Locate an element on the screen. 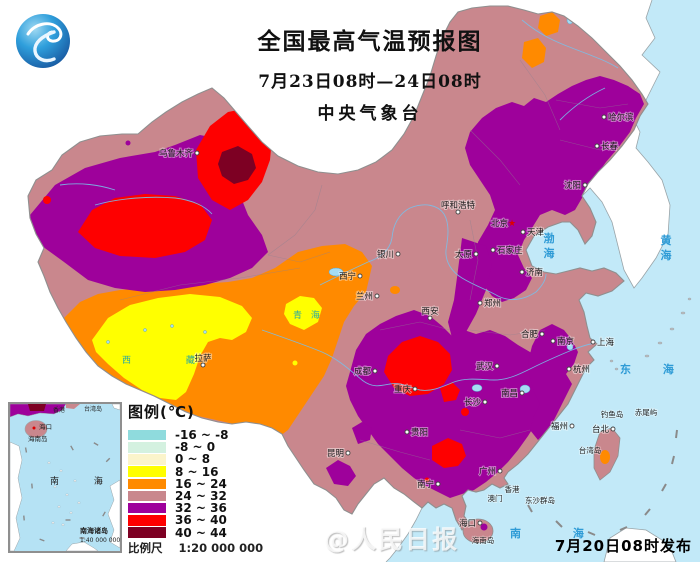  city-label: 武汉 is located at coordinates (485, 366).